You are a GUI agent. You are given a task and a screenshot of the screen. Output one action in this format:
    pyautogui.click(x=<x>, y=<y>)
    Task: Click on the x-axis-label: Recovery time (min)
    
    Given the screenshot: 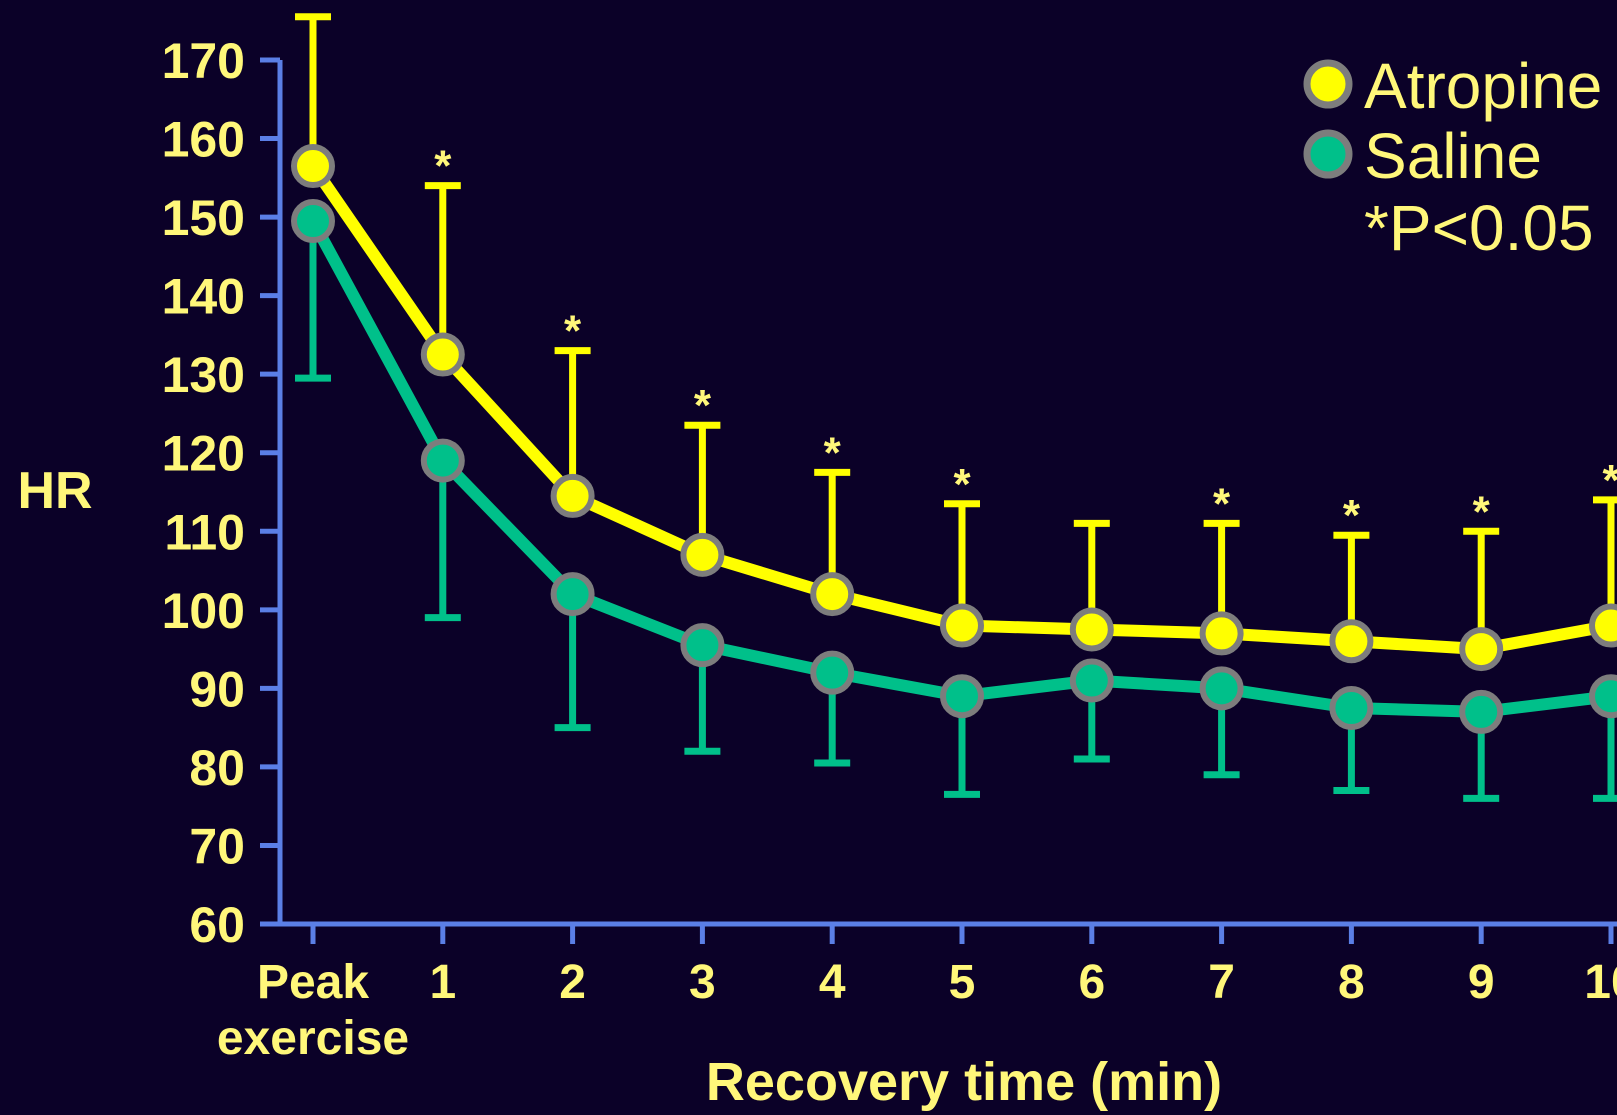 What is the action you would take?
    pyautogui.click(x=964, y=1082)
    